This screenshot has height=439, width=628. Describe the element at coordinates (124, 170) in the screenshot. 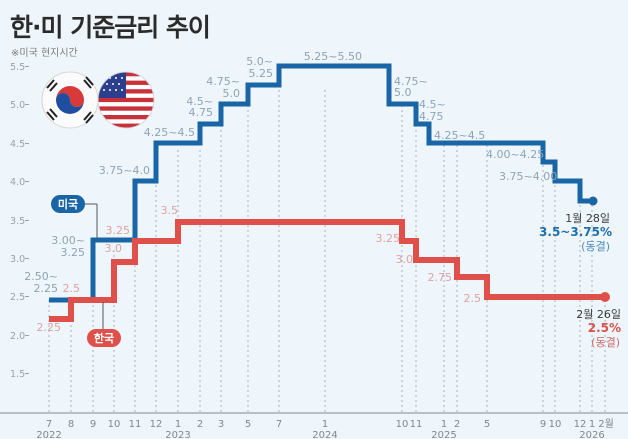

I see `svg-text: 3.75~4.0` at that location.